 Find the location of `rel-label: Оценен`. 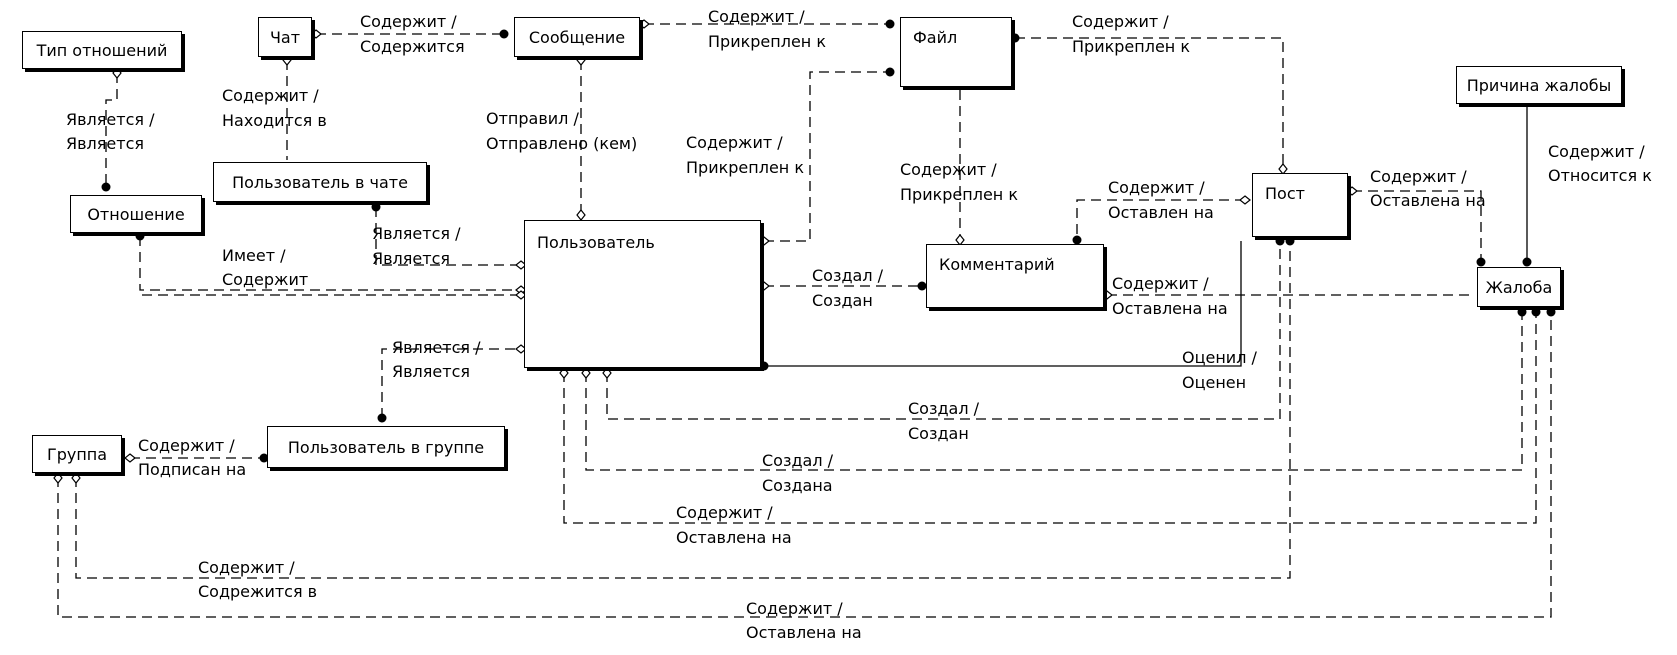

rel-label: Оценен is located at coordinates (1214, 382).